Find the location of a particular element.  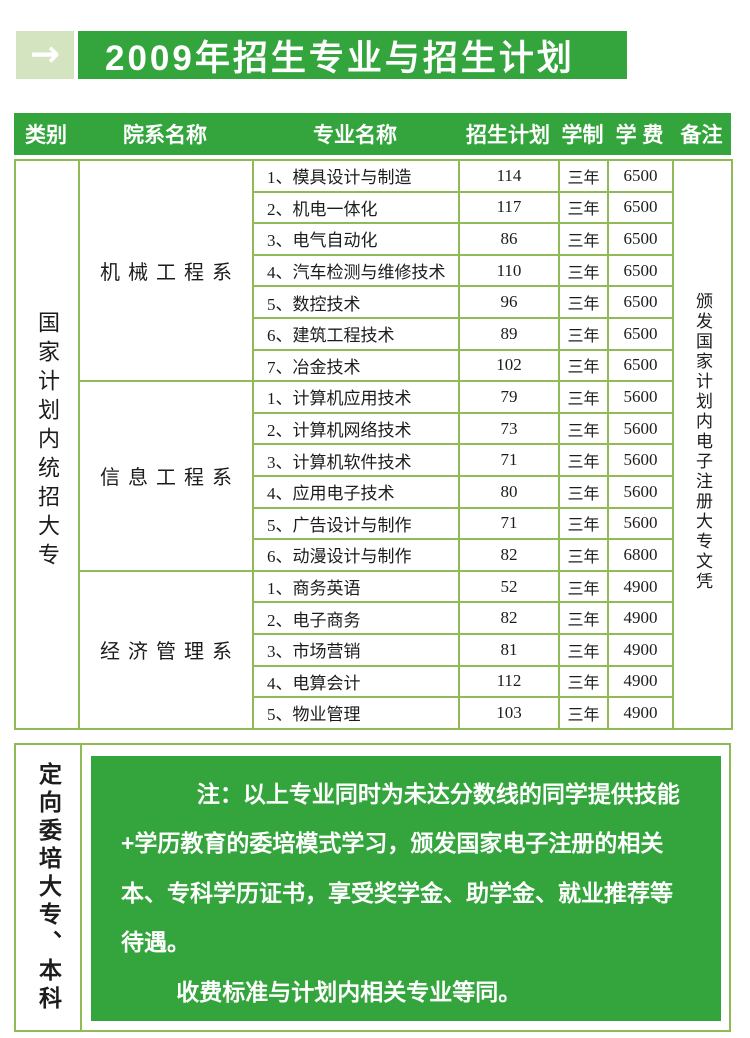

department-cell: 机械工程系 is located at coordinates (166, 270).